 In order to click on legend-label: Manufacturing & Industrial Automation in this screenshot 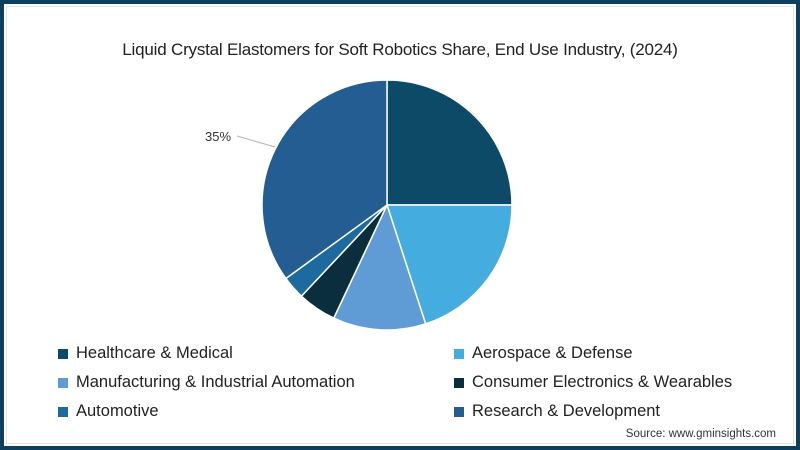, I will do `click(215, 382)`.